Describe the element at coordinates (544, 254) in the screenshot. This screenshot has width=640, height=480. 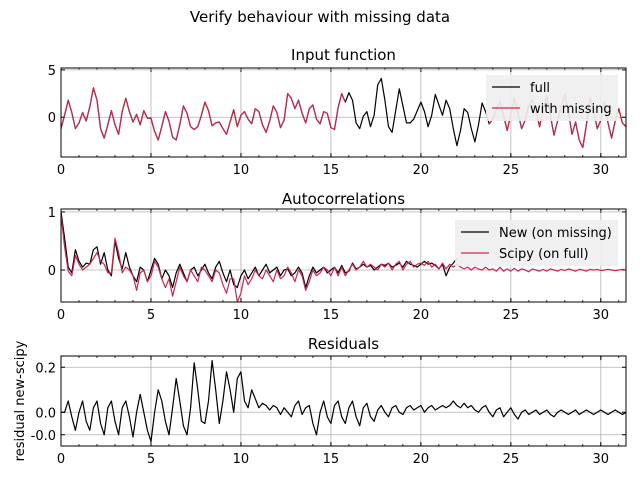
I see `legend-label: Scipy (on full)` at that location.